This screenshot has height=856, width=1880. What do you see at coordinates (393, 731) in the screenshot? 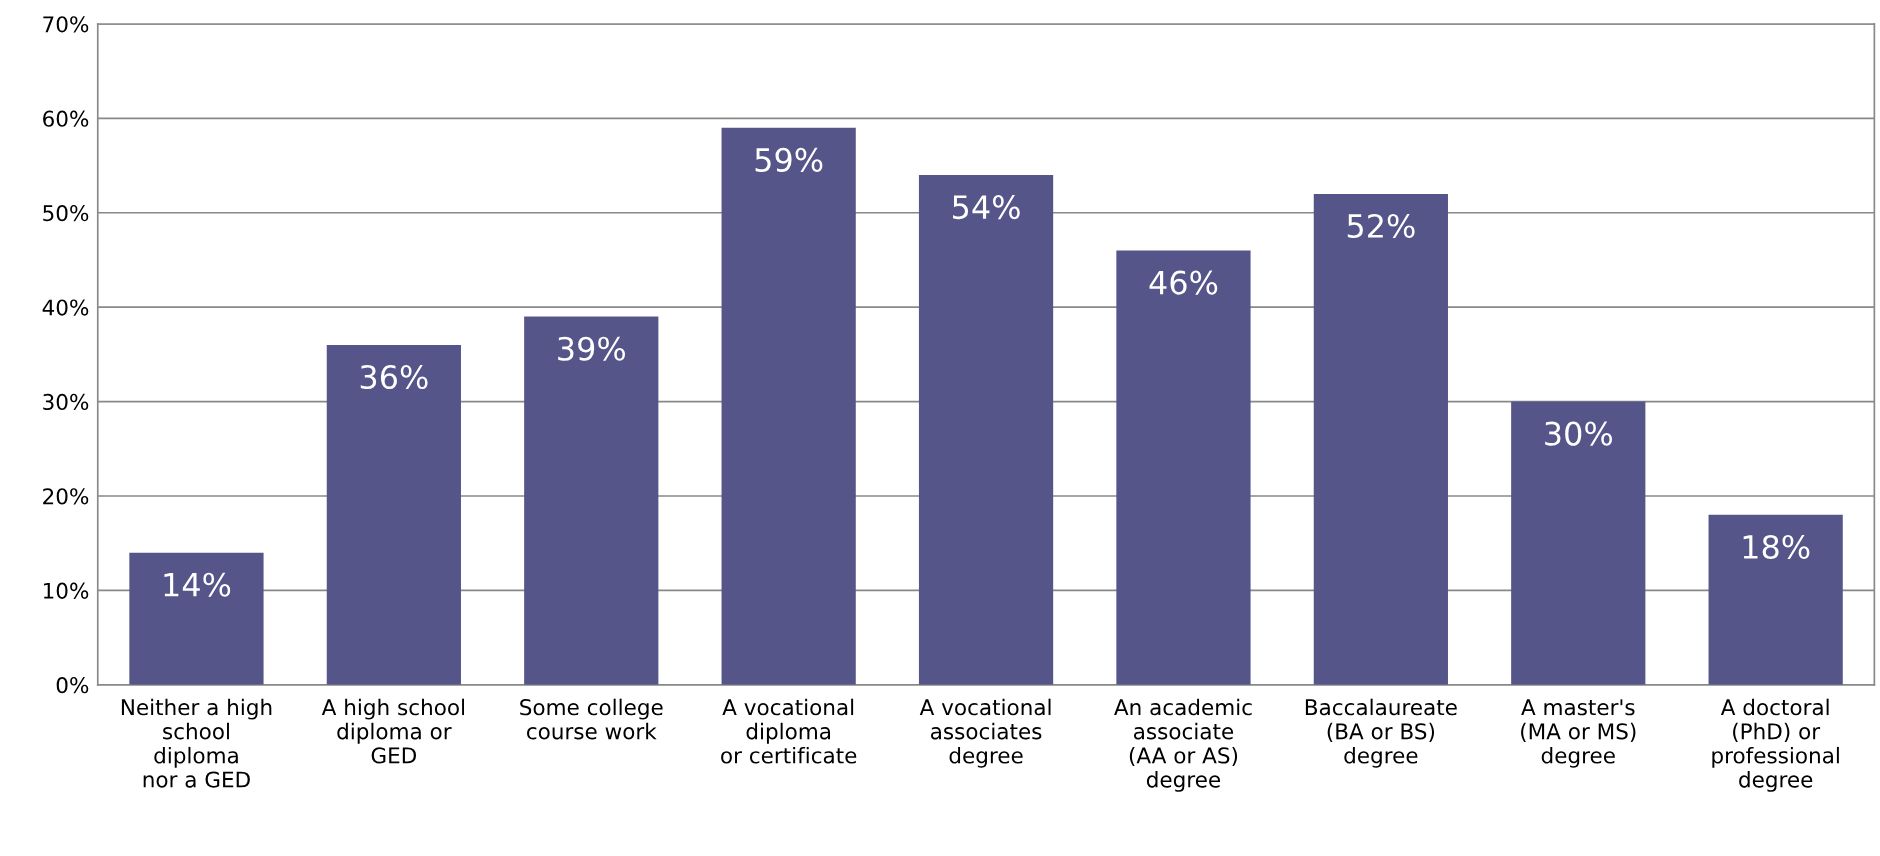
I see `x-tick-label: A high school diploma or GED` at bounding box center [393, 731].